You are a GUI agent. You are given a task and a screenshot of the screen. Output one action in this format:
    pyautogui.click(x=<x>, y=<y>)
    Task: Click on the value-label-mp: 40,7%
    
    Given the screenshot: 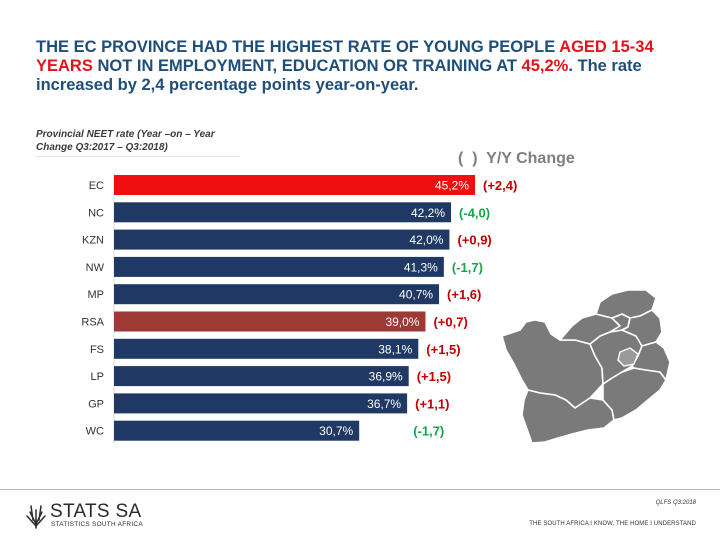 What is the action you would take?
    pyautogui.click(x=416, y=295)
    